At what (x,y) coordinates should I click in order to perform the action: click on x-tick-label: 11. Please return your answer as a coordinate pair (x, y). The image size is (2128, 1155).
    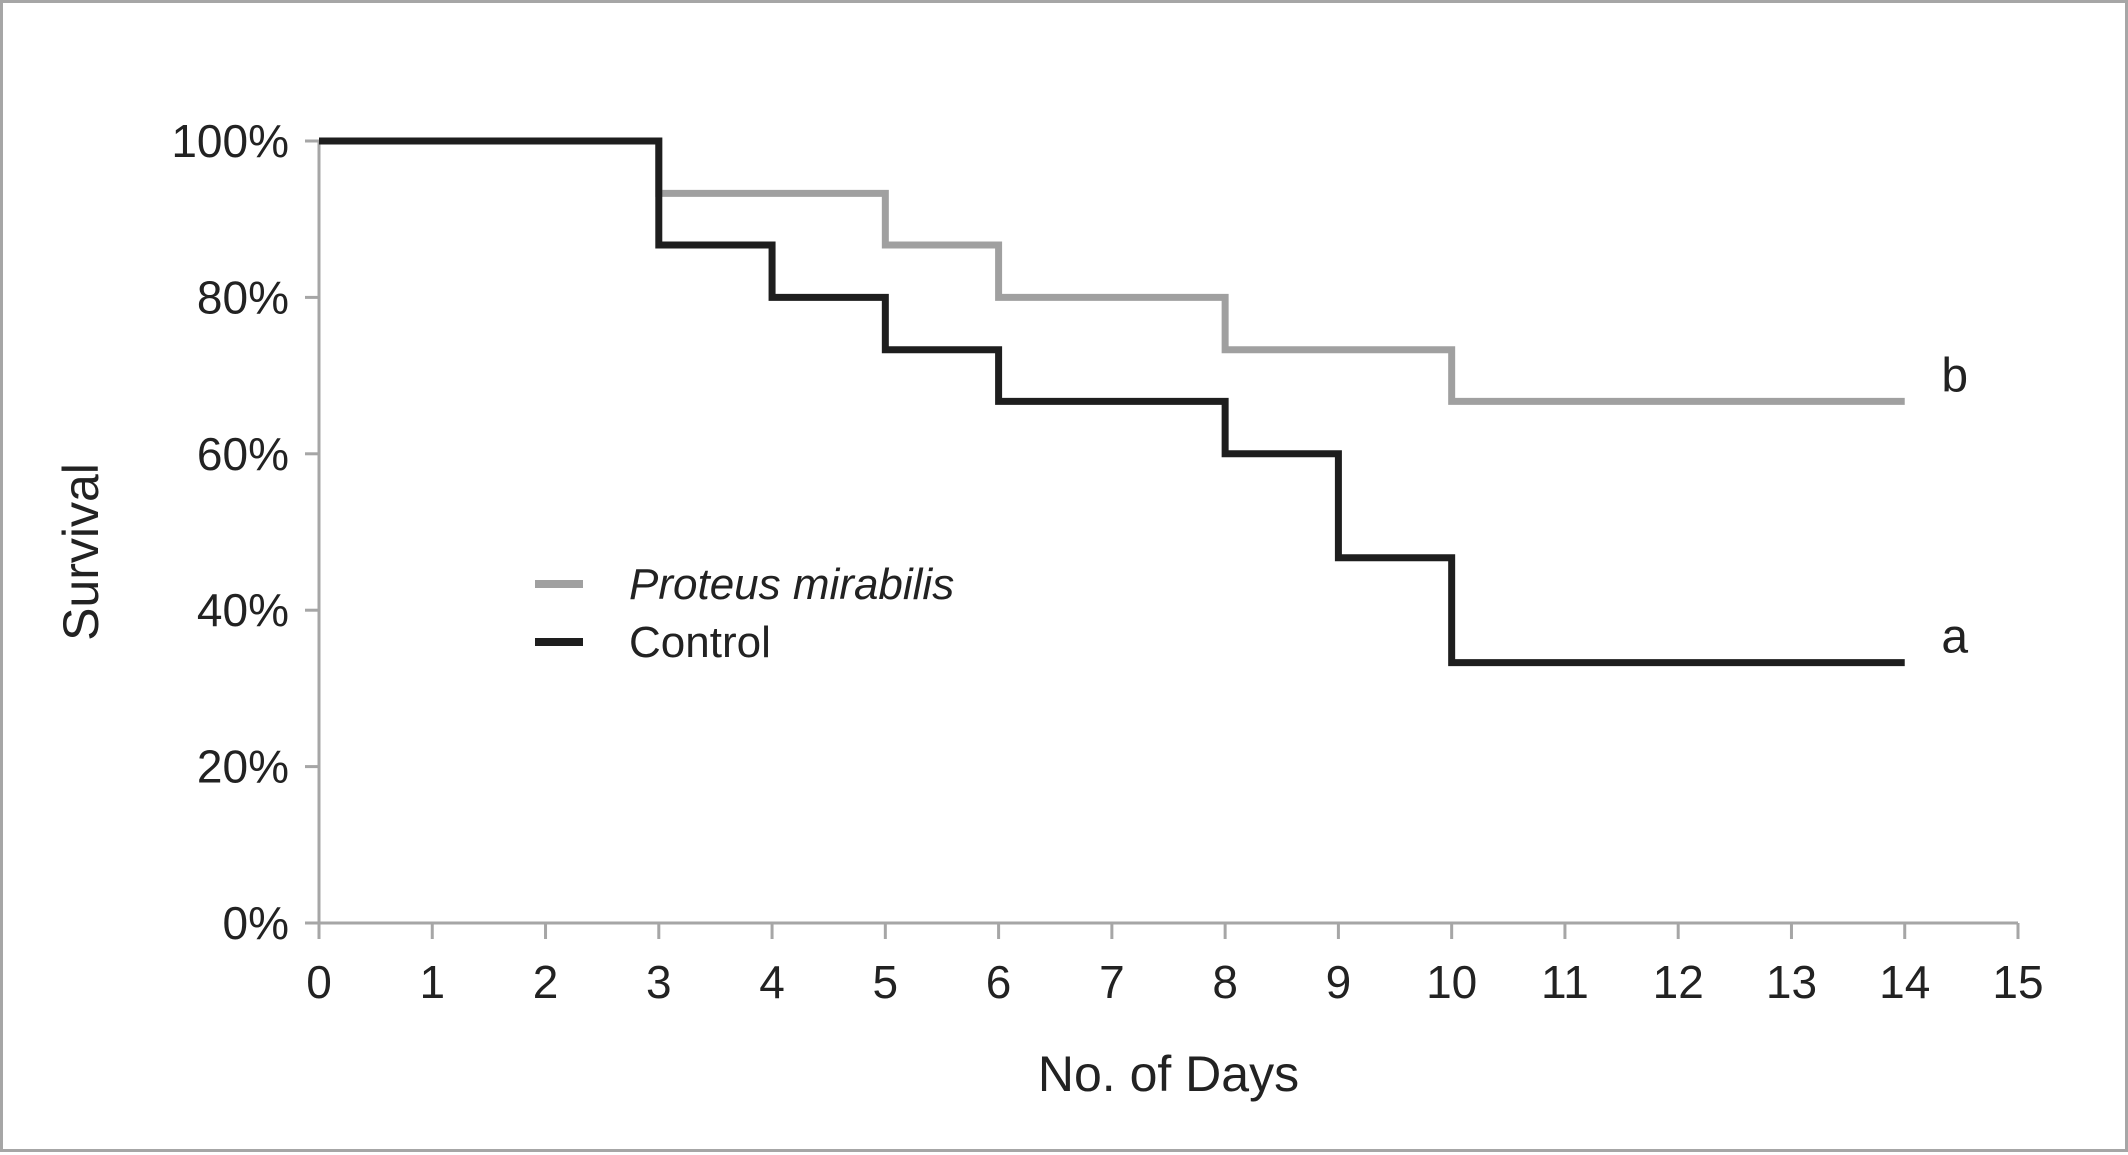
    Looking at the image, I should click on (1565, 982).